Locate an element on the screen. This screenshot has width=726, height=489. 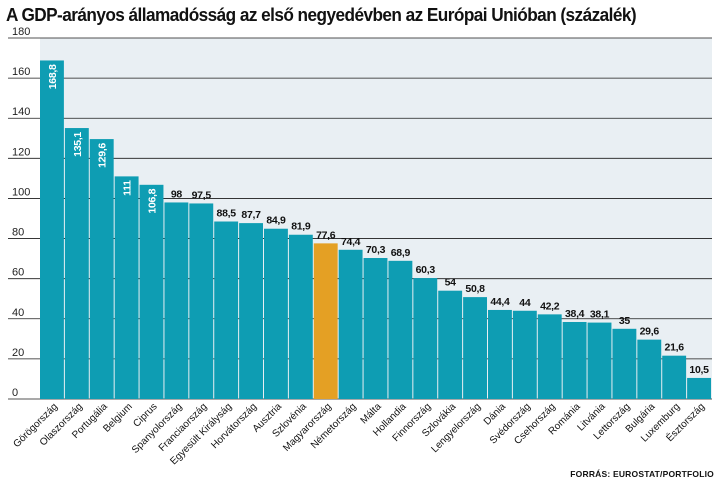
bar-value-label: 60,3 is located at coordinates (426, 270).